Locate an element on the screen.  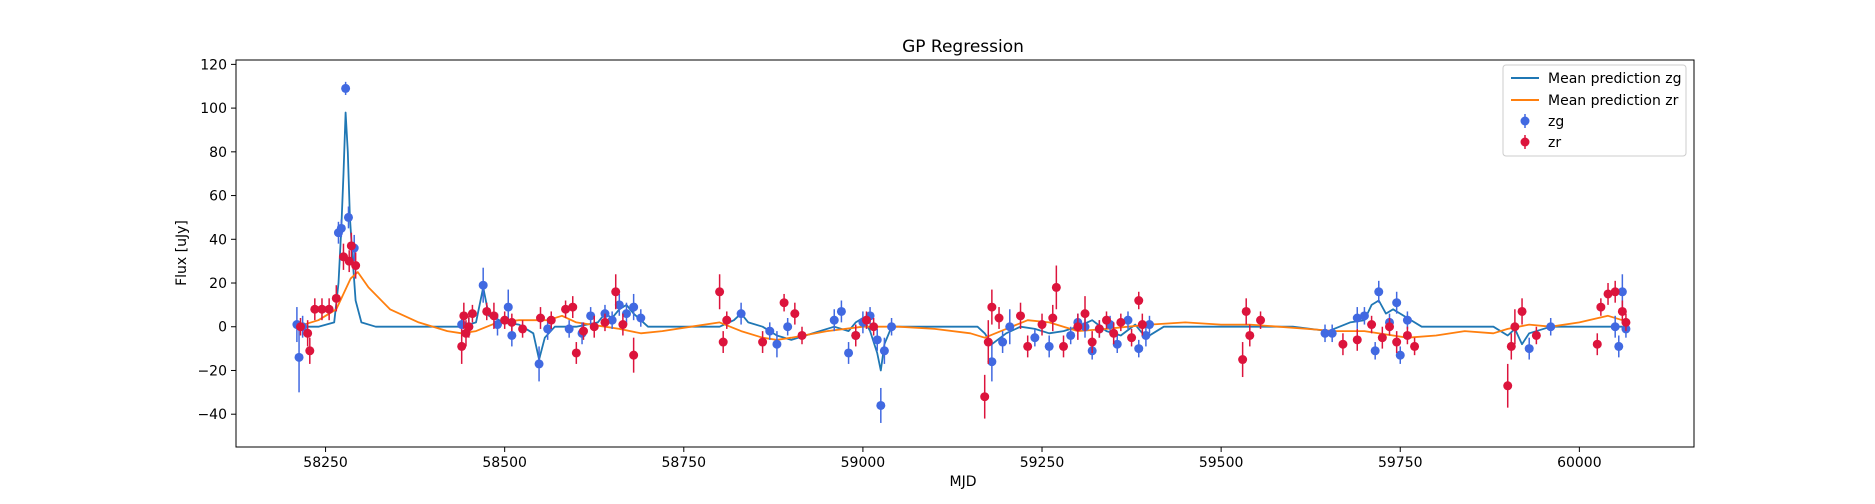
x-axis: 58250 58500 58750 59000 59250 59500 59750 60000 is located at coordinates (952, 459).